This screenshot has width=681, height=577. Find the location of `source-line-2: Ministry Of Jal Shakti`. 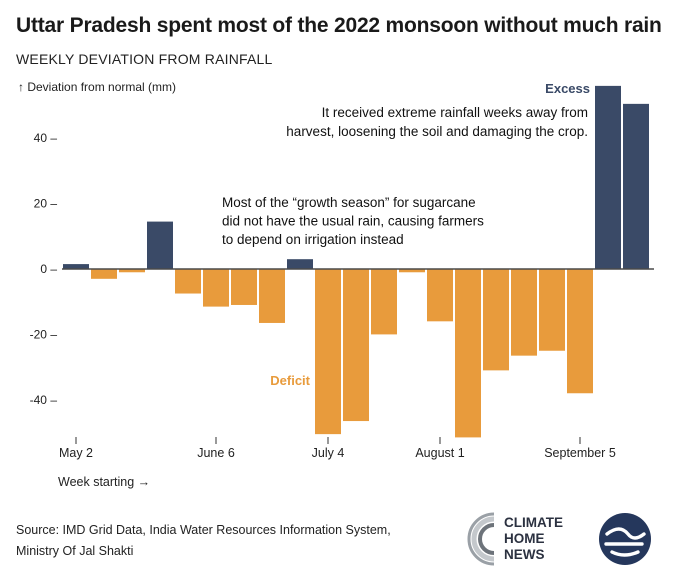

source-line-2: Ministry Of Jal Shakti is located at coordinates (75, 551).